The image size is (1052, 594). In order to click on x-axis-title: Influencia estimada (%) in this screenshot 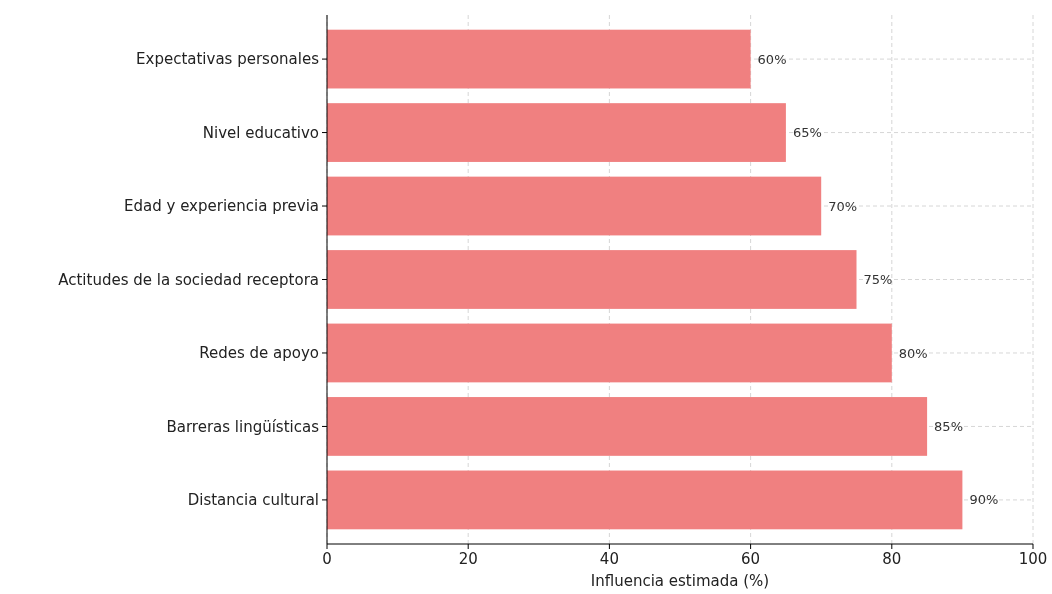, I will do `click(680, 581)`.